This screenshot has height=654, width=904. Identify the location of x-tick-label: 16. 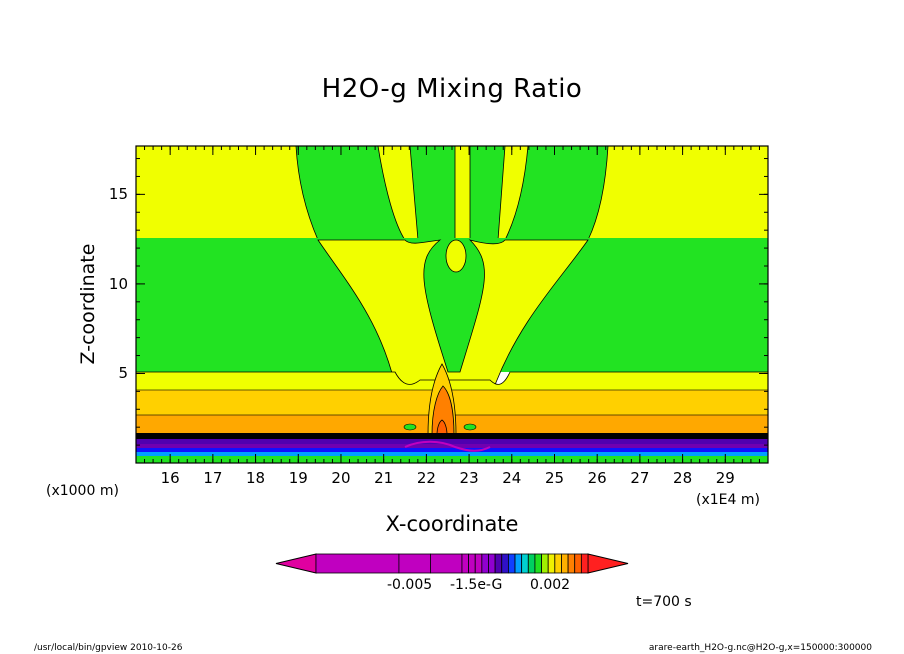
(170, 478).